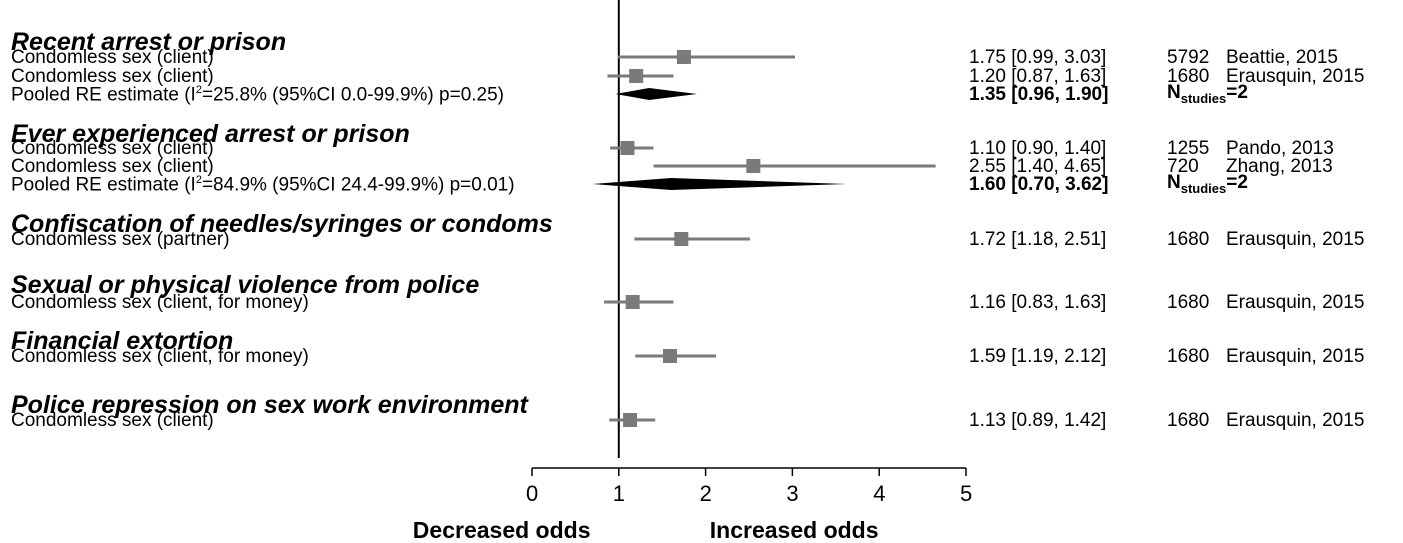  What do you see at coordinates (353, 94) in the screenshot?
I see `pooled-label-text: =25.8% (95%CI 0.0-99.9%) p=0.25)` at bounding box center [353, 94].